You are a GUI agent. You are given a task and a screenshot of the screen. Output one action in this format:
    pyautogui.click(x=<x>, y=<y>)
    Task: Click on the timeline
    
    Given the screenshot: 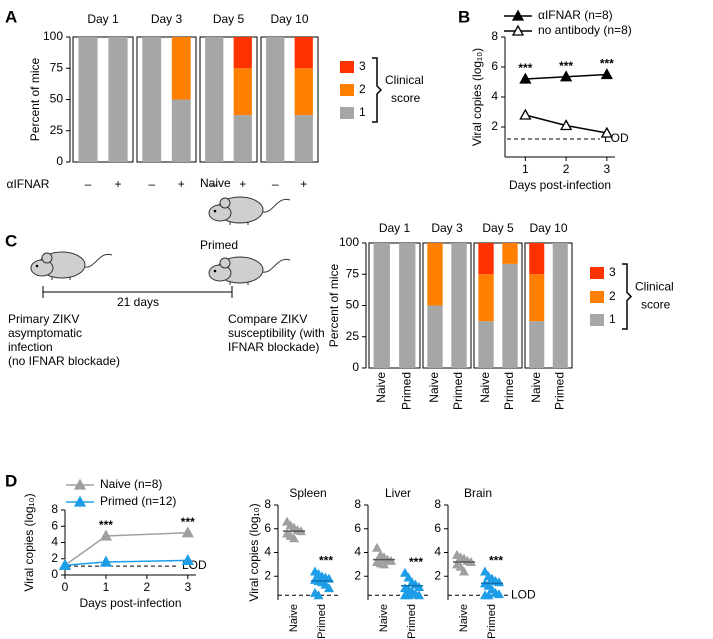 What is the action you would take?
    pyautogui.click(x=137, y=292)
    